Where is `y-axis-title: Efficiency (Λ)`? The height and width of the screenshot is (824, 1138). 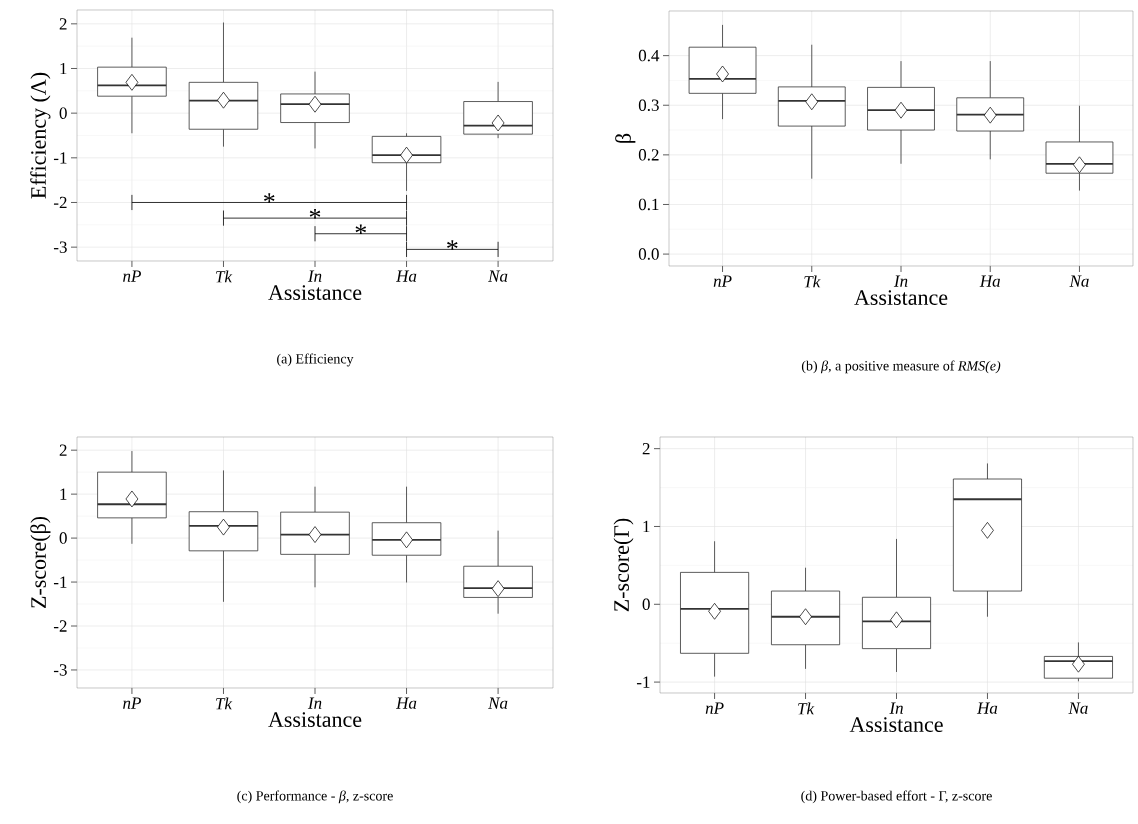 y-axis-title: Efficiency (Λ) is located at coordinates (40, 135).